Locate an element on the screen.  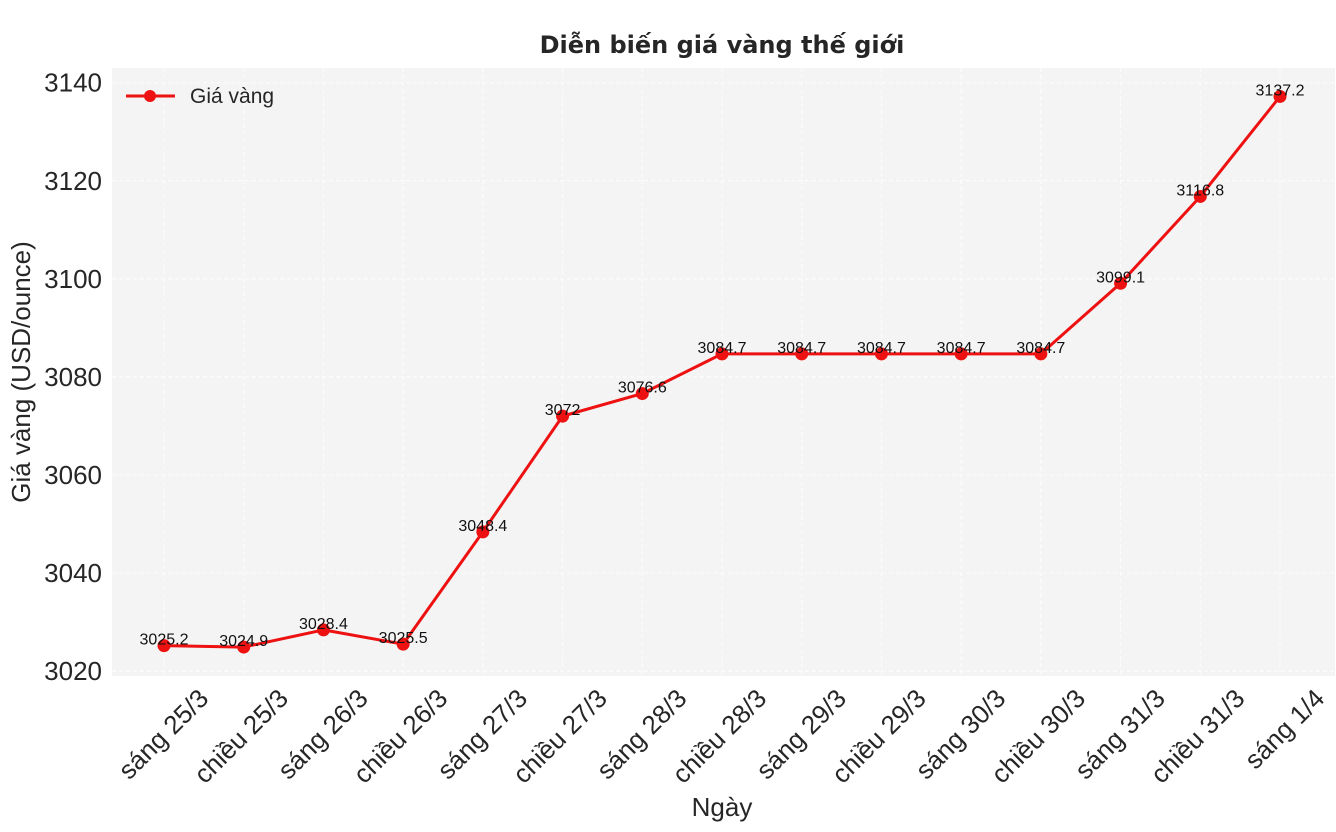
data-label: 3048.4 is located at coordinates (482, 526).